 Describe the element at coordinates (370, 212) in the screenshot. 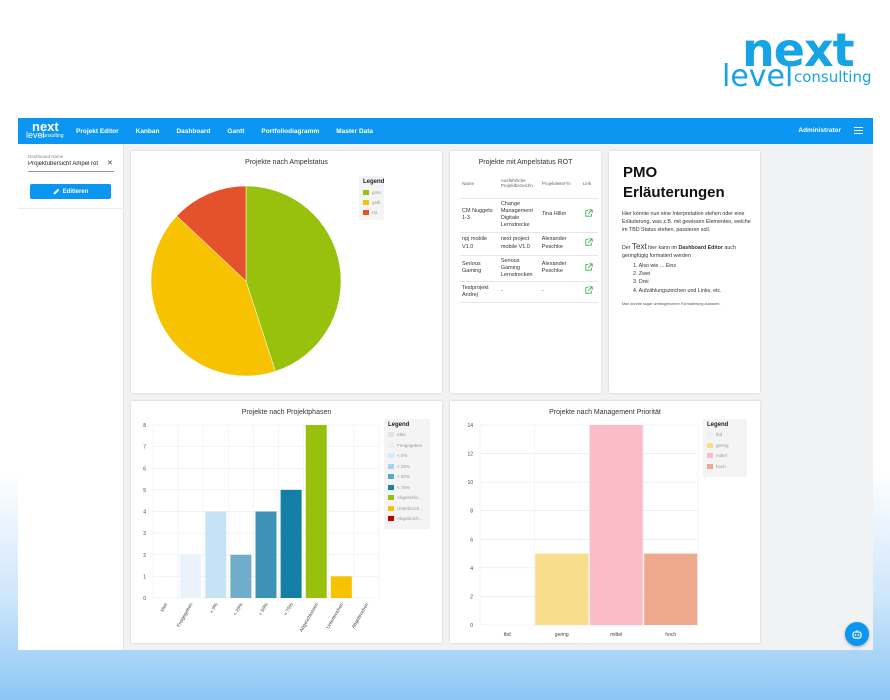

I see `legend-item: rot` at that location.